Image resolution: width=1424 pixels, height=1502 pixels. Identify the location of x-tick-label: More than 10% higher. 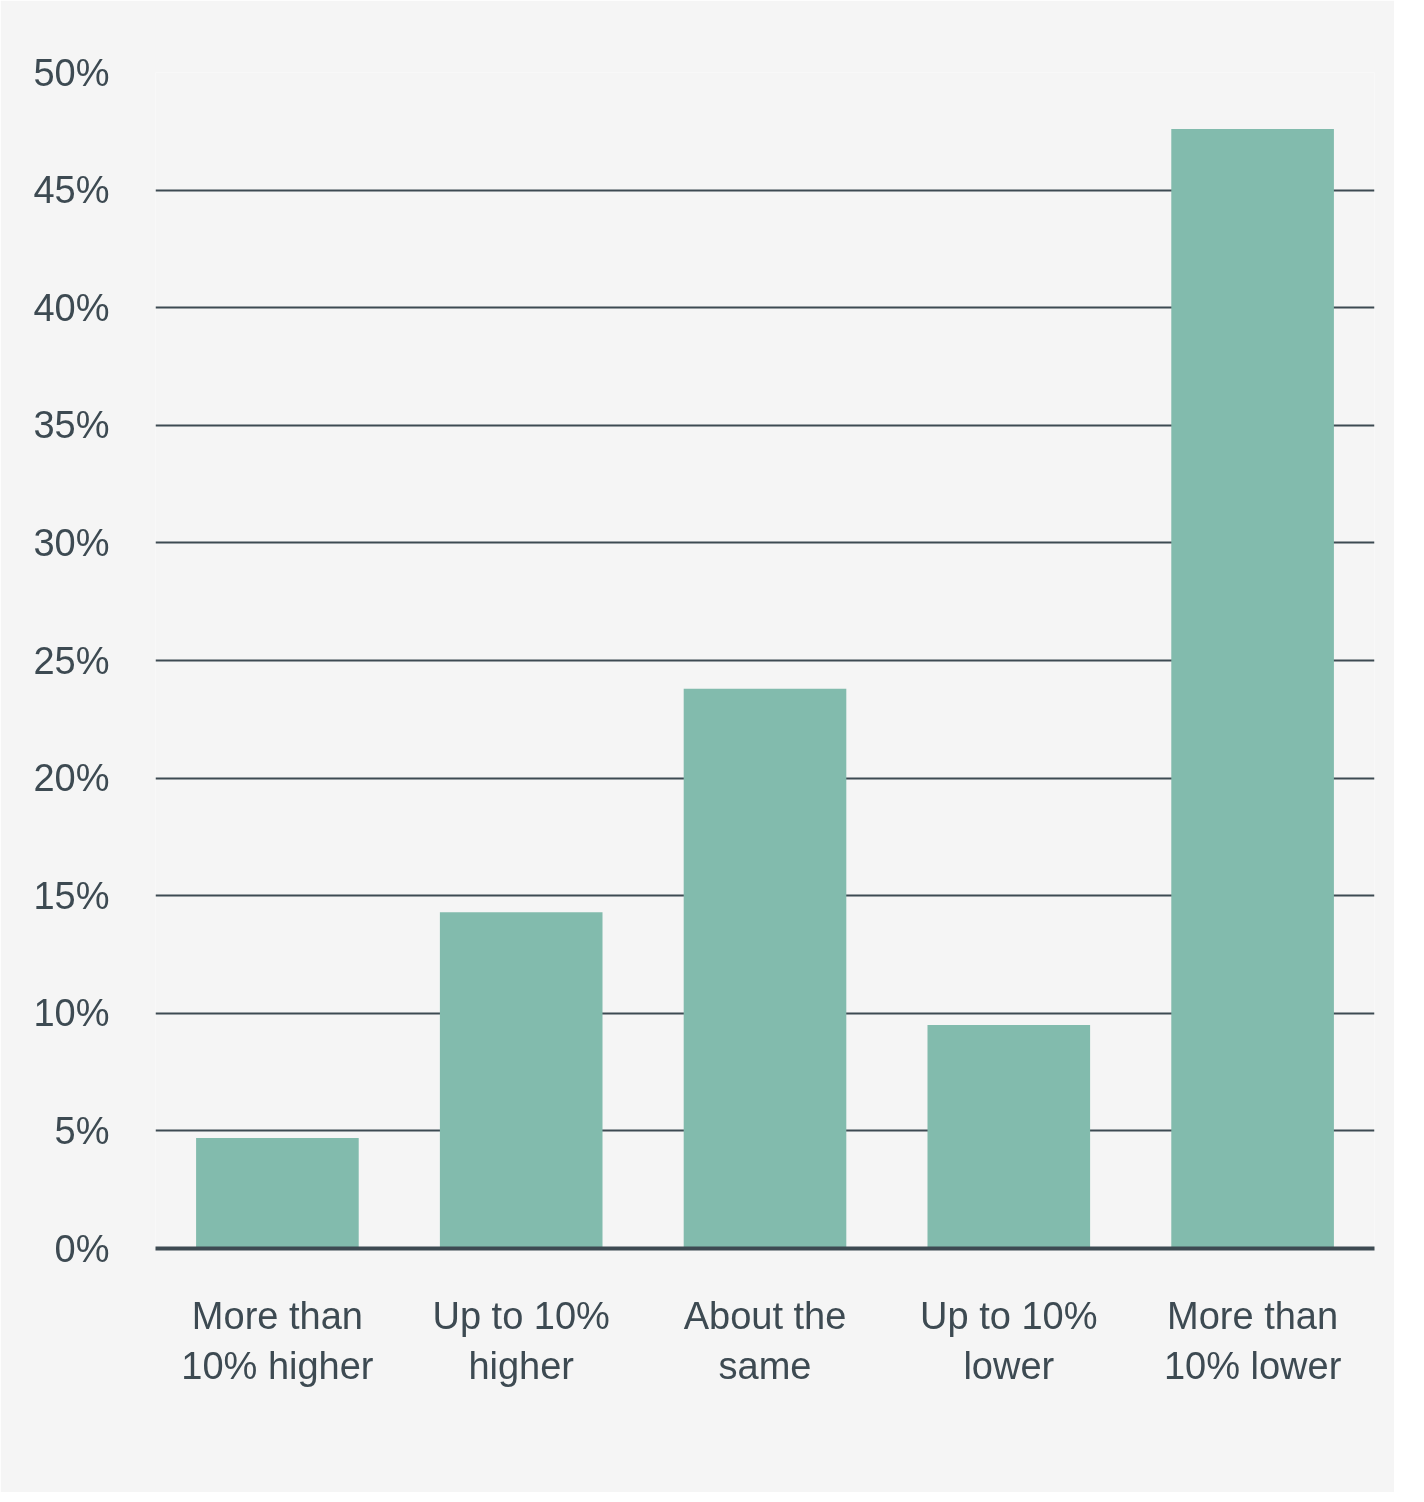
(277, 1340).